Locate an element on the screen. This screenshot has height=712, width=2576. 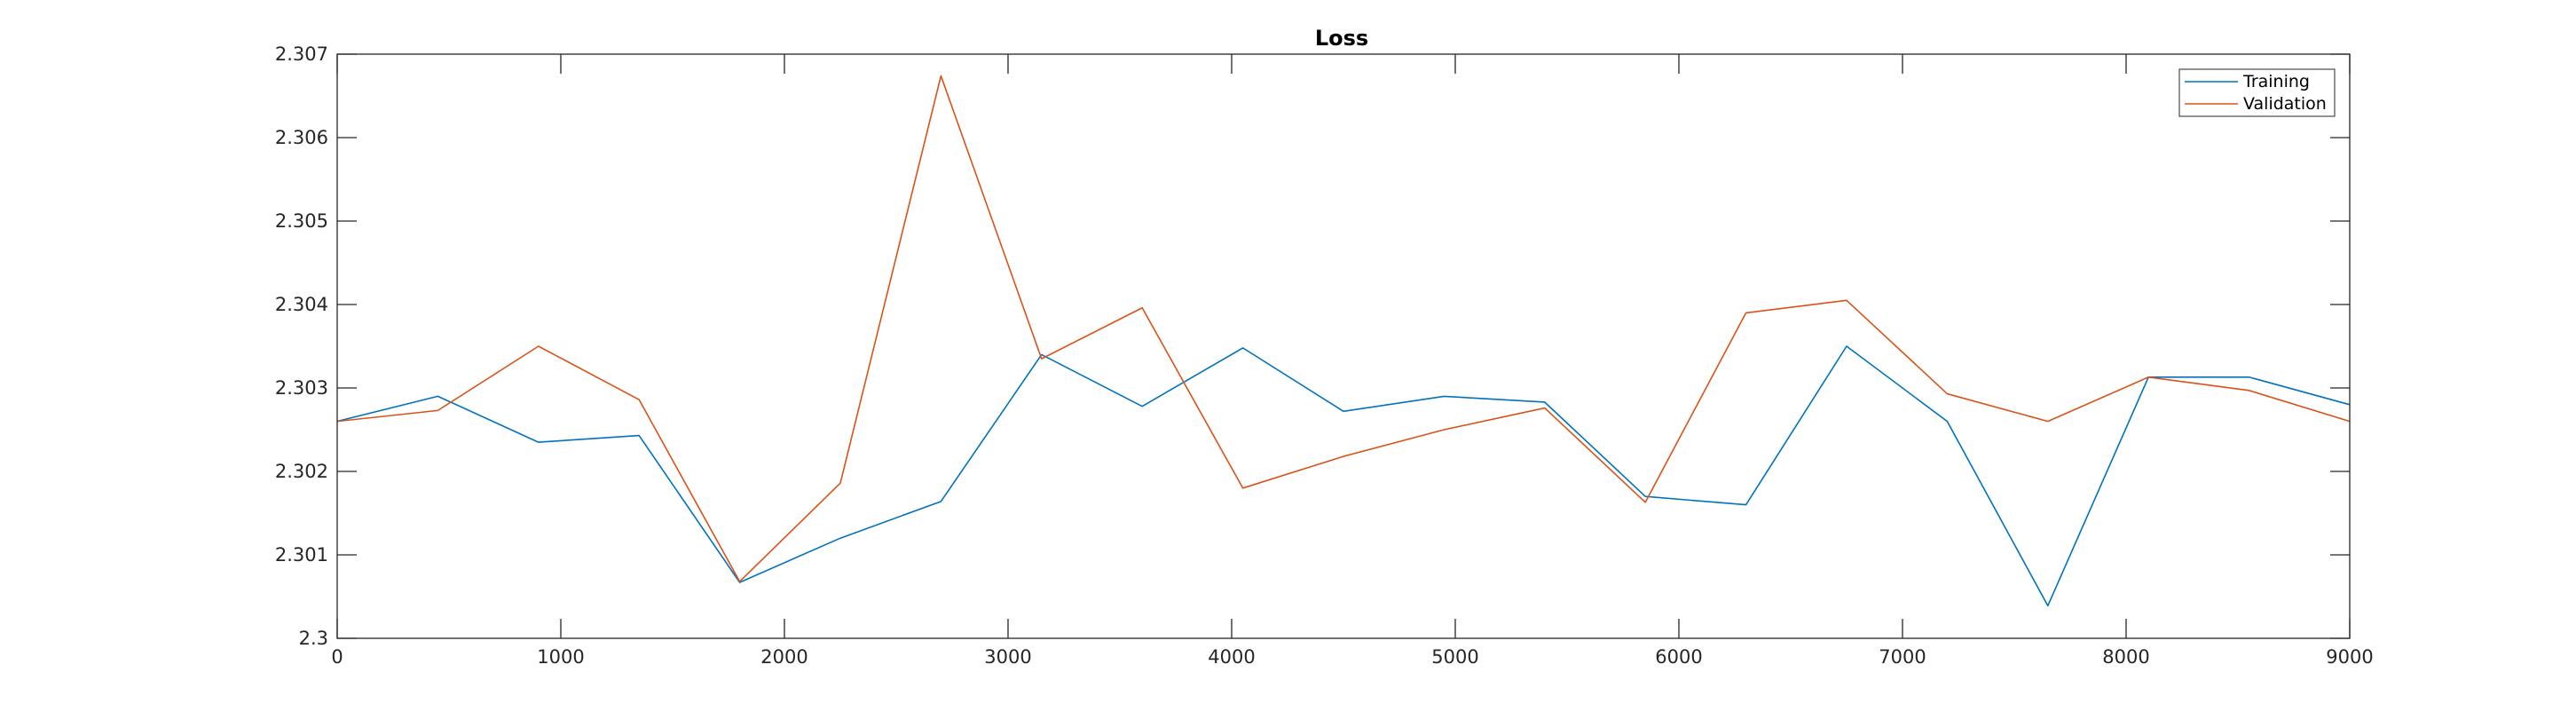
x-tick-label: 1000 is located at coordinates (560, 657).